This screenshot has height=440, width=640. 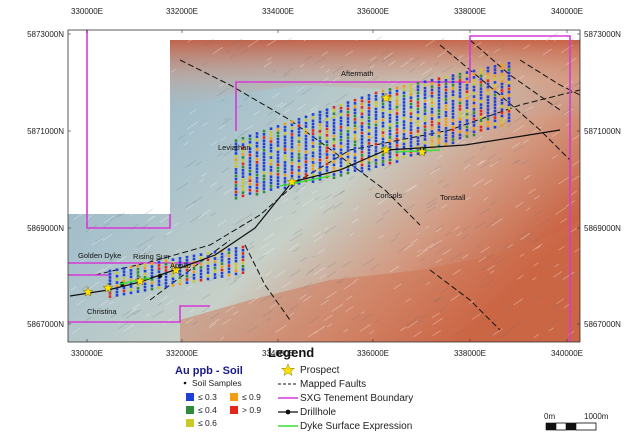 I want to click on place-label: Apollo, so click(x=180, y=265).